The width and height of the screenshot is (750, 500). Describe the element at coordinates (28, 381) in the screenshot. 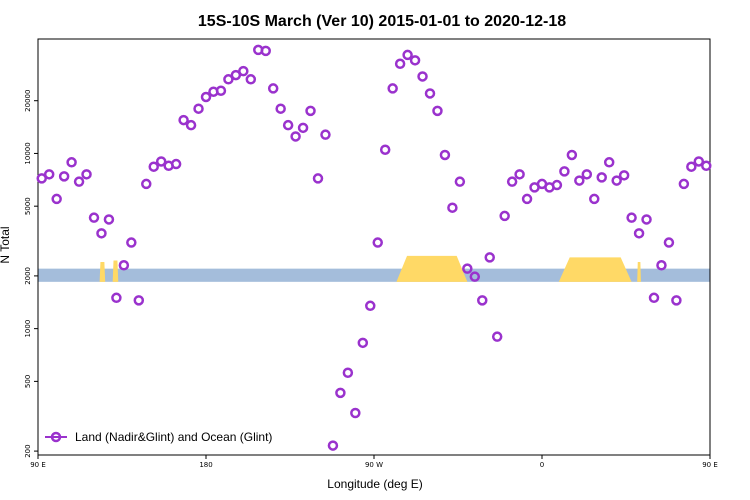

I see `y-tick-label: 500` at that location.